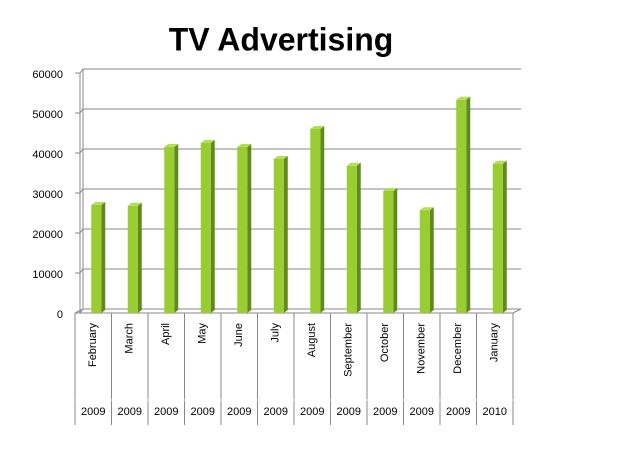  Describe the element at coordinates (47, 275) in the screenshot. I see `y-tick-label: 10000` at that location.